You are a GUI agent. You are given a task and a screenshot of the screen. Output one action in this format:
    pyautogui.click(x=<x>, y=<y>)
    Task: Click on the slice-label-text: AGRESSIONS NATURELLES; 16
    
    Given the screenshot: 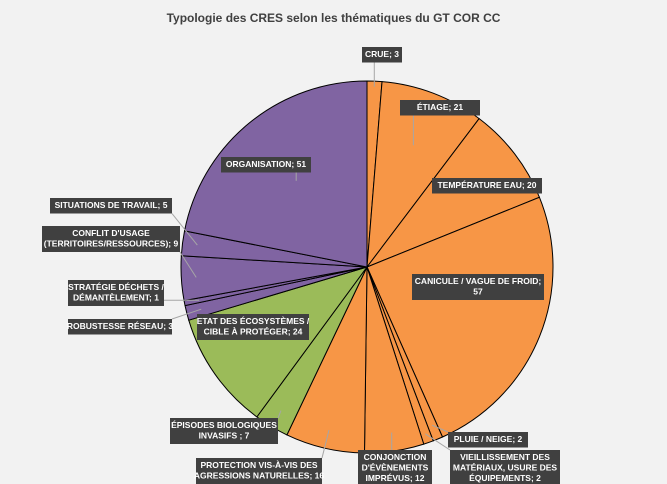 What is the action you would take?
    pyautogui.click(x=259, y=476)
    